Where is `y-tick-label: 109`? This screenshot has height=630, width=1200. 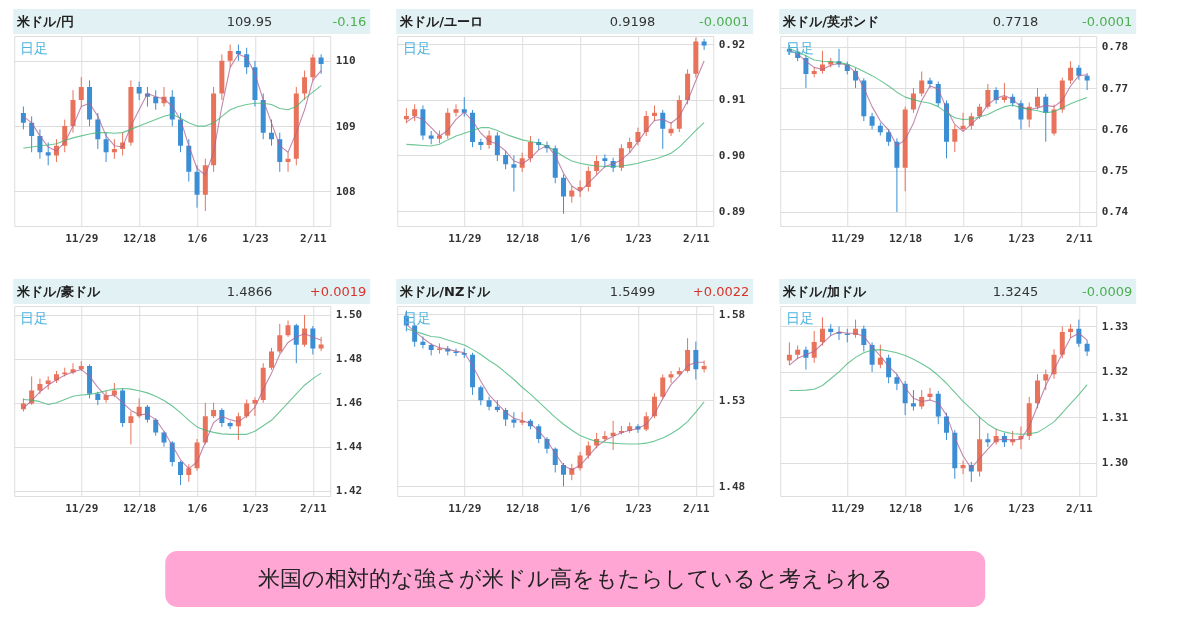
y-tick-label: 109 is located at coordinates (345, 126).